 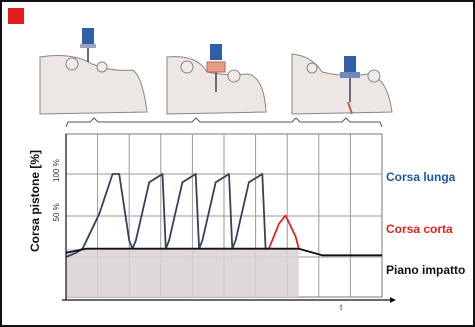 I want to click on impact-fill, so click(x=182, y=272).